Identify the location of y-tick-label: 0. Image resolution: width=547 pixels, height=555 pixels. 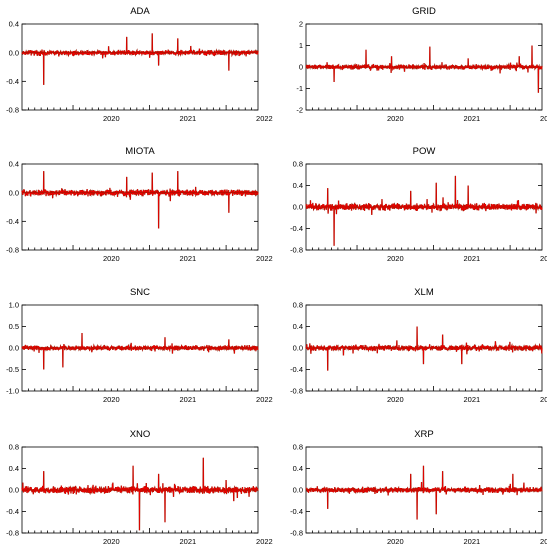
(301, 67).